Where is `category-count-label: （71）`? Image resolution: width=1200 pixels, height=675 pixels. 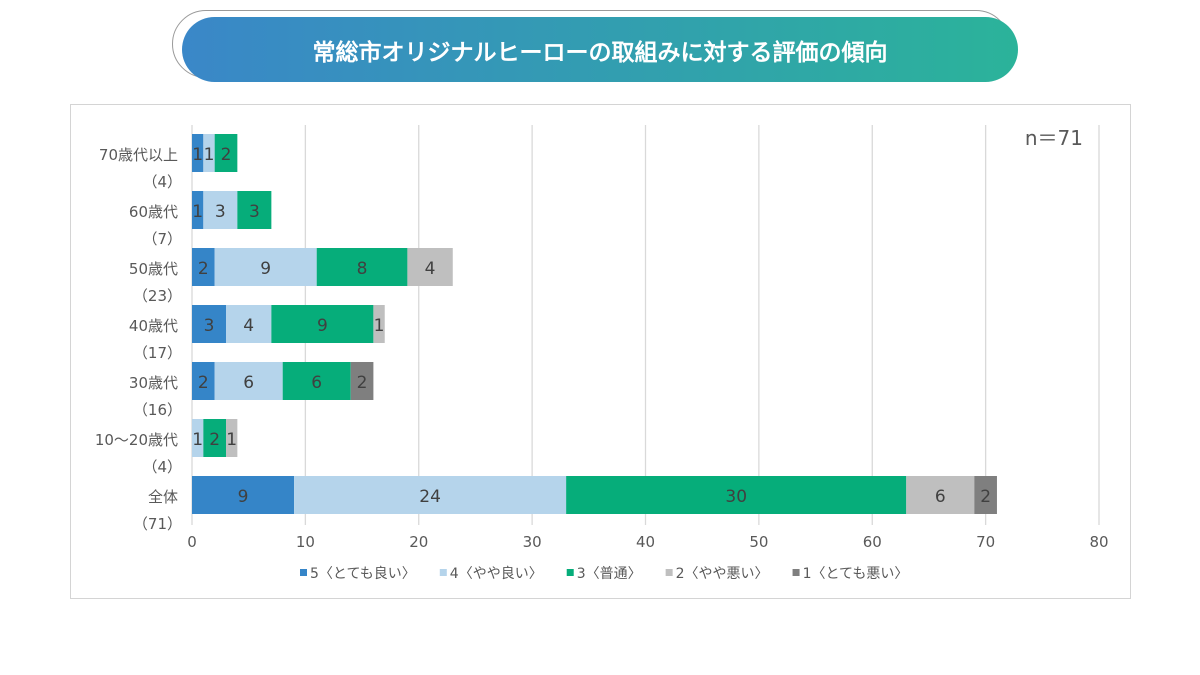 category-count-label: （71） is located at coordinates (157, 524).